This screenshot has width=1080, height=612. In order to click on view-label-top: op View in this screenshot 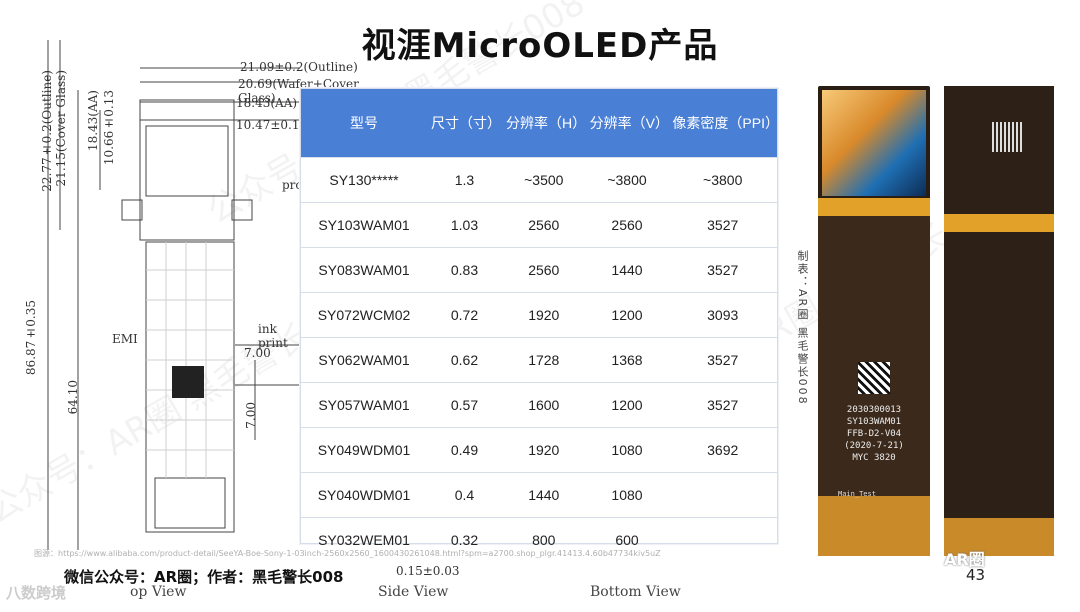, I will do `click(158, 592)`.